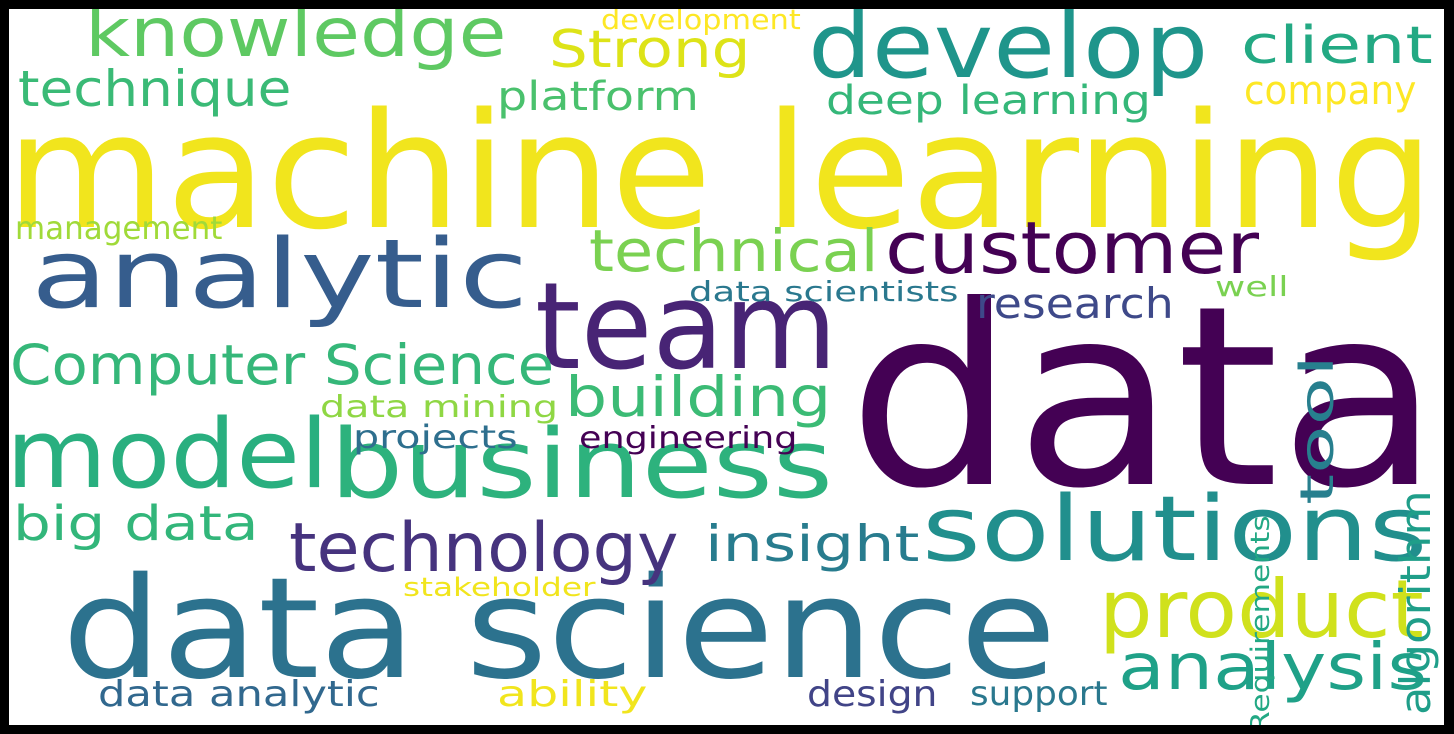  What do you see at coordinates (484, 548) in the screenshot?
I see `word-technology: technology` at bounding box center [484, 548].